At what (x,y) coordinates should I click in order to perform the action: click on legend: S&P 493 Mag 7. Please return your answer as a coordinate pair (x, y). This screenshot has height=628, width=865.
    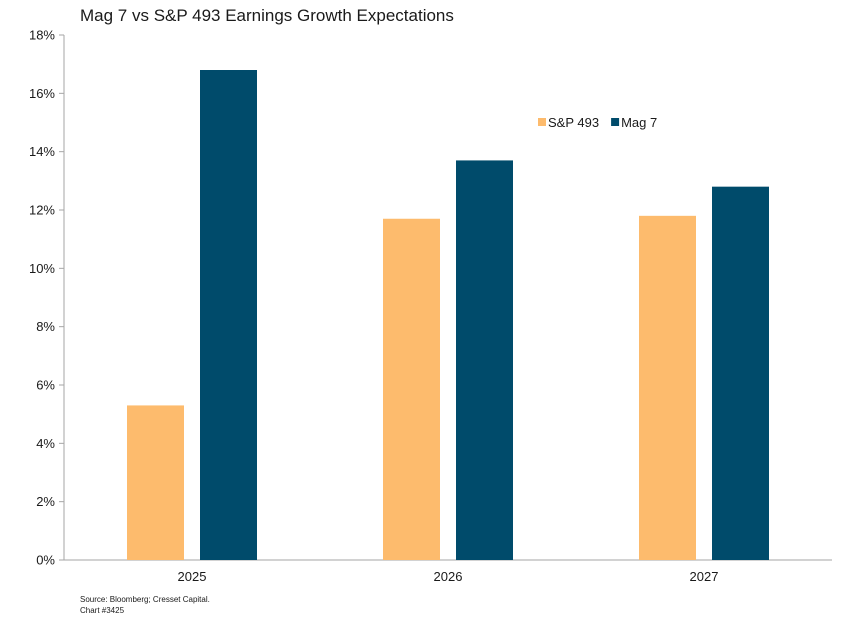
    Looking at the image, I should click on (597, 122).